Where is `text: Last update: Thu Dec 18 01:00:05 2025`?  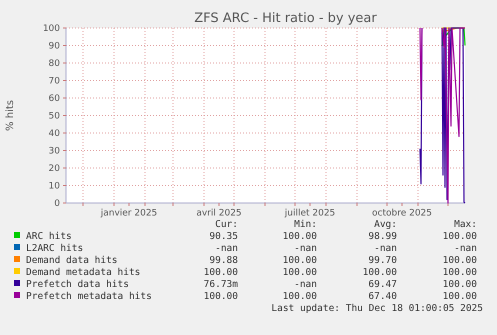
text: Last update: Thu Dec 18 01:00:05 2025 is located at coordinates (377, 308).